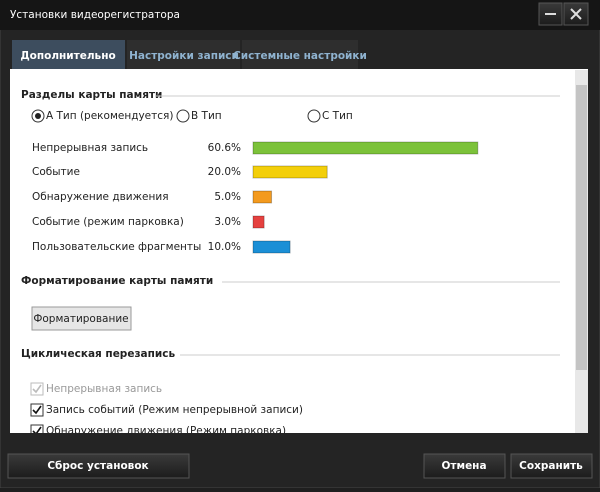 The height and width of the screenshot is (492, 600). Describe the element at coordinates (91, 95) in the screenshot. I see `section-heading: Разделы карты памяти` at that location.